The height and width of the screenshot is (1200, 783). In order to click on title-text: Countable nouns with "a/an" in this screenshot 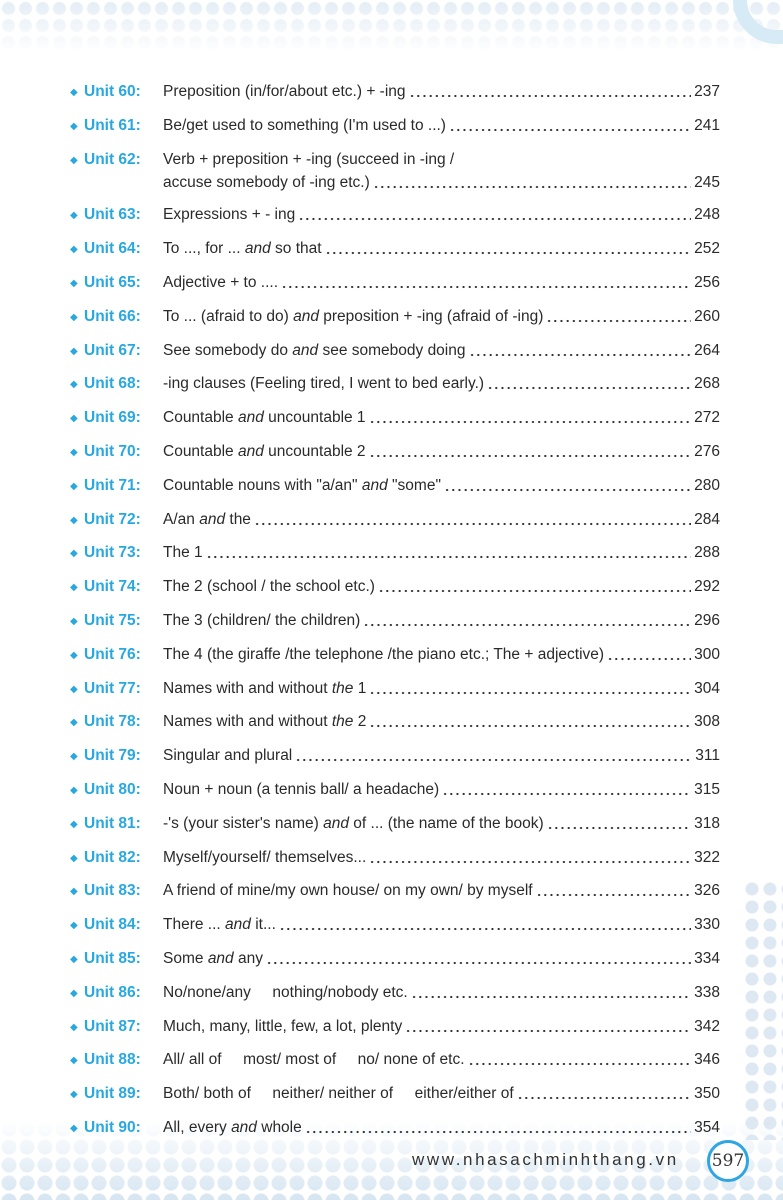, I will do `click(262, 485)`.